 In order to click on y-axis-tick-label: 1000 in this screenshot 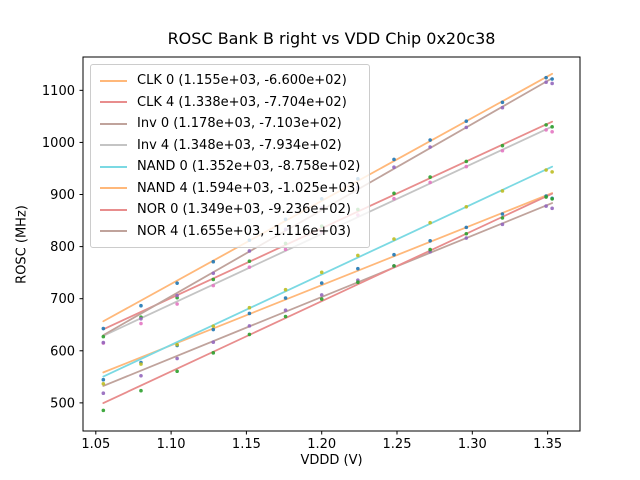, I will do `click(58, 143)`.